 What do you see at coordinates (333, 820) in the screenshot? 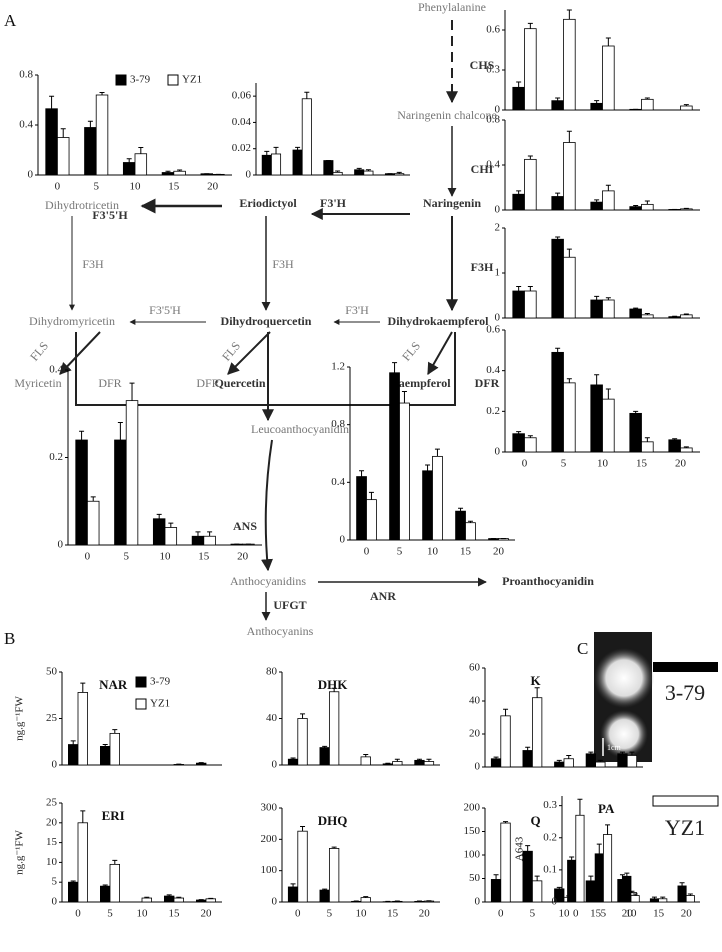
I see `chart-title: DHQ` at bounding box center [333, 820].